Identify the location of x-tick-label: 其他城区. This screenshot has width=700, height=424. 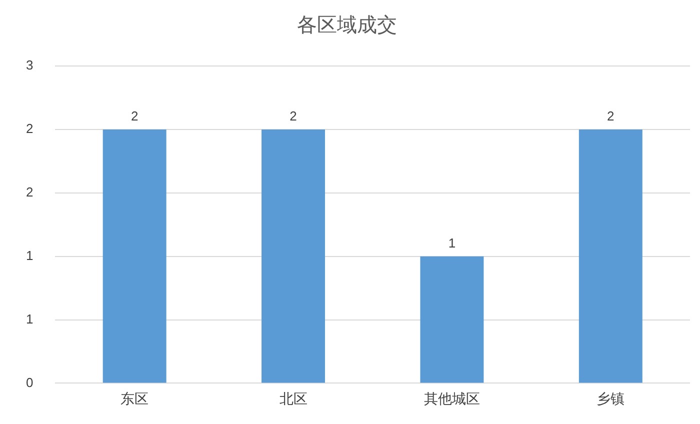
(452, 398).